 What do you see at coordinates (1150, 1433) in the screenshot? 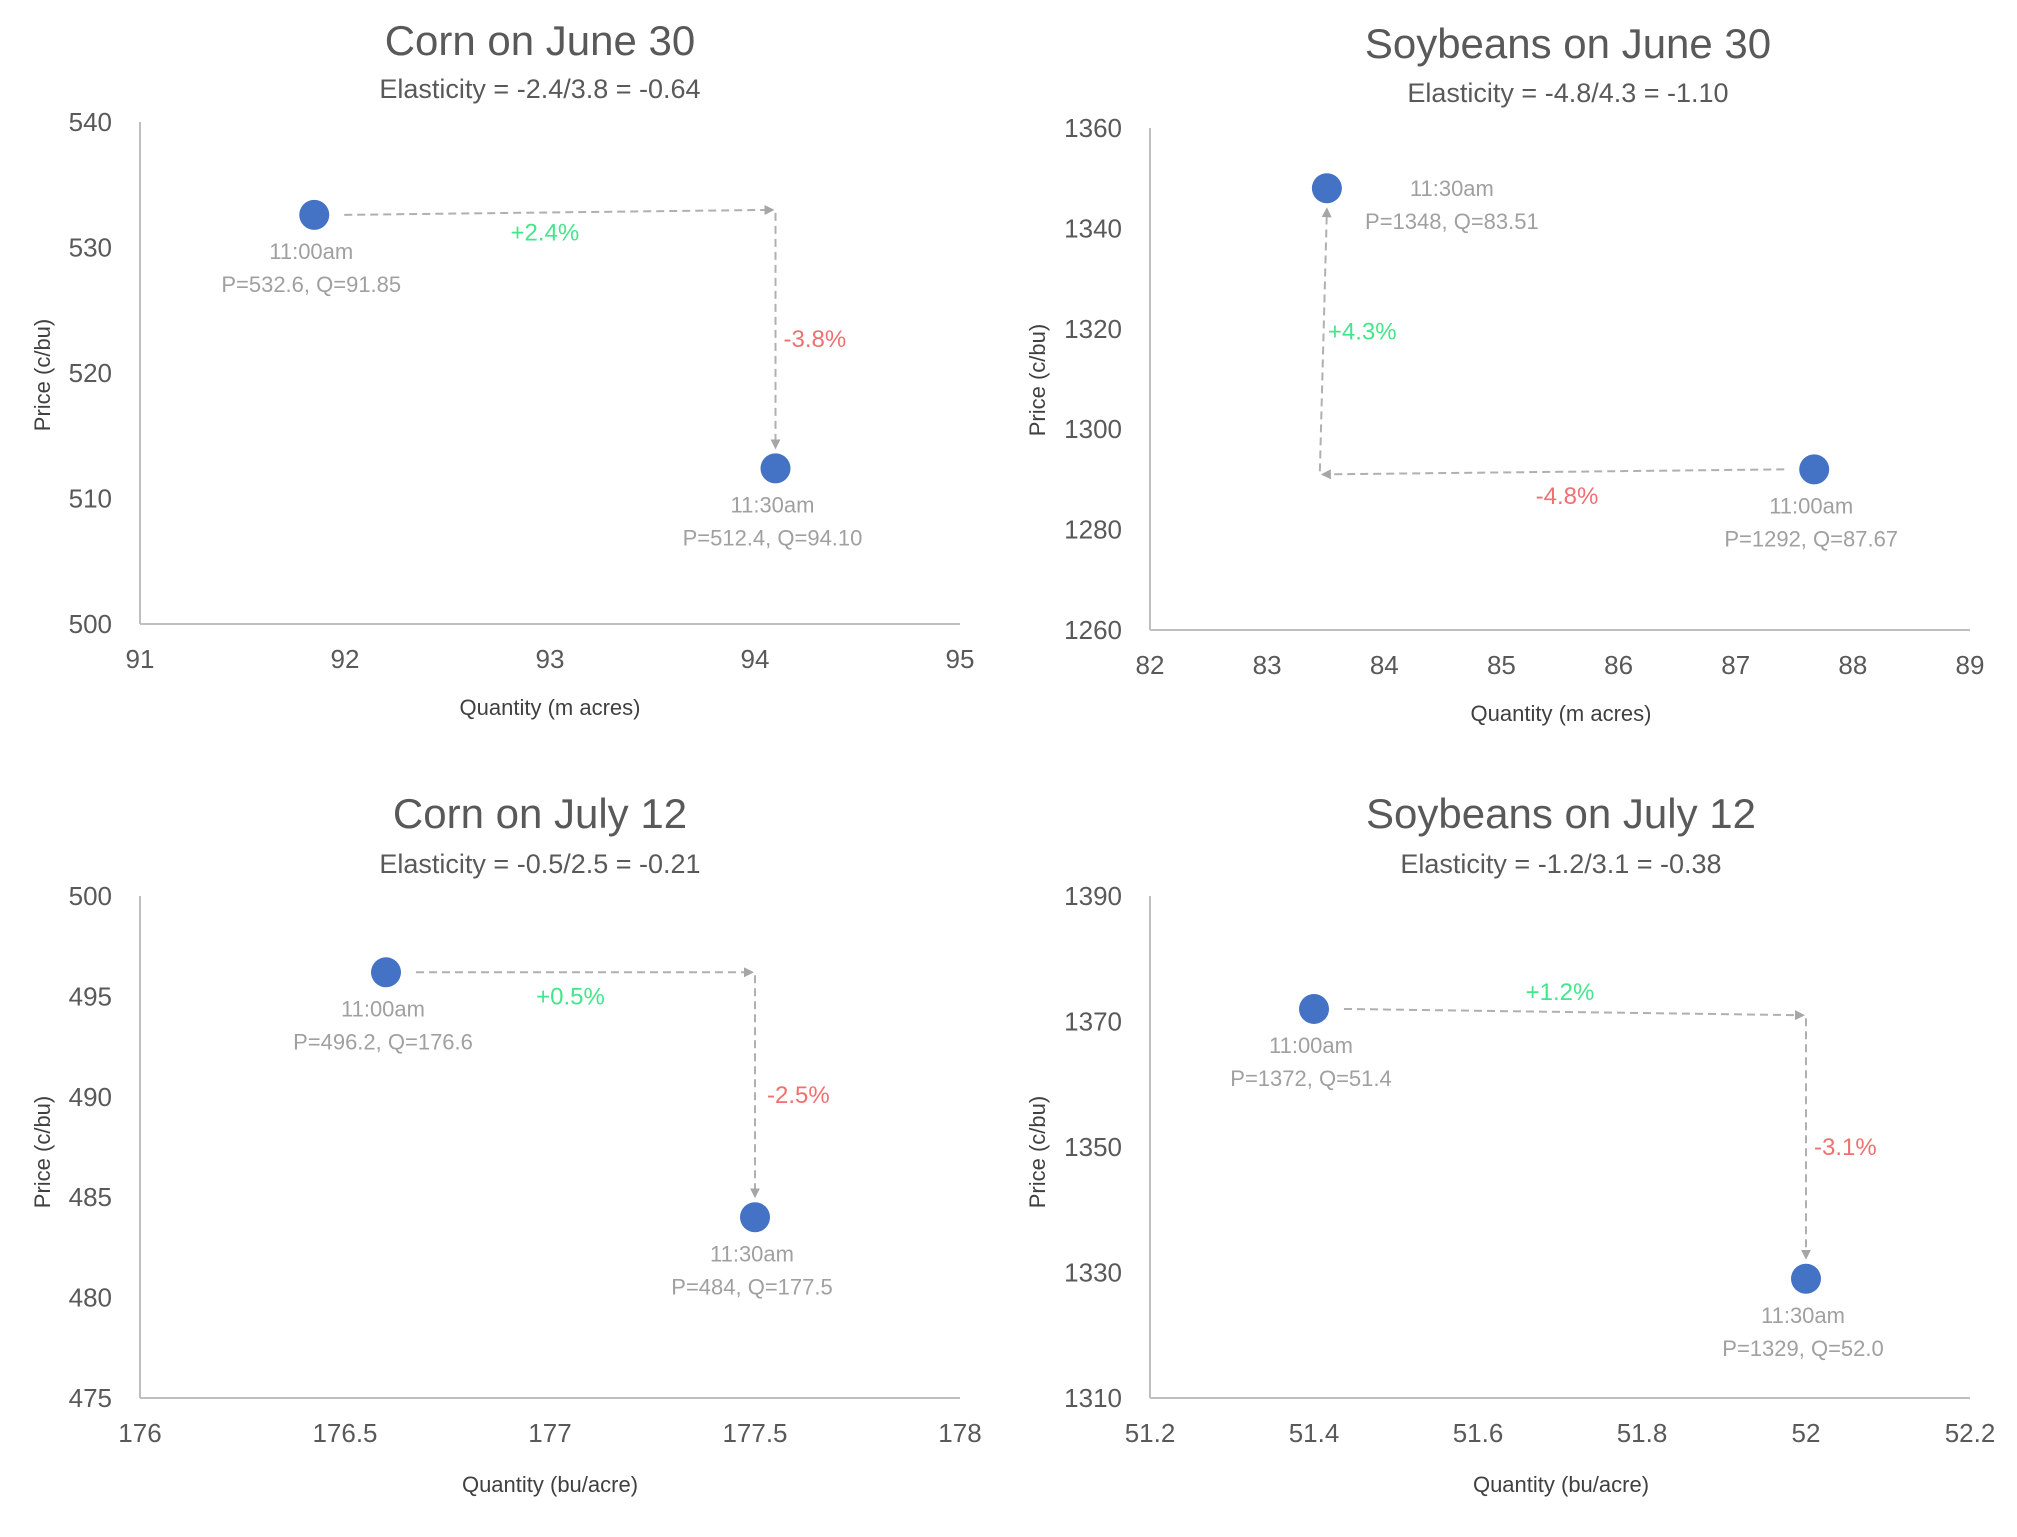
I see `x-tick-label: 51.2` at bounding box center [1150, 1433].